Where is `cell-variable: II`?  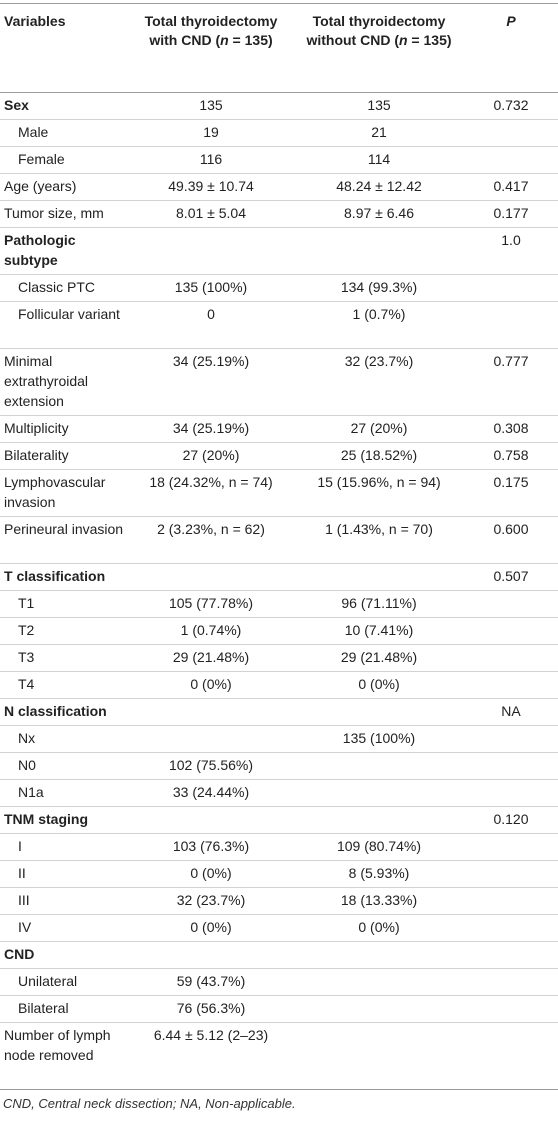 cell-variable: II is located at coordinates (64, 874).